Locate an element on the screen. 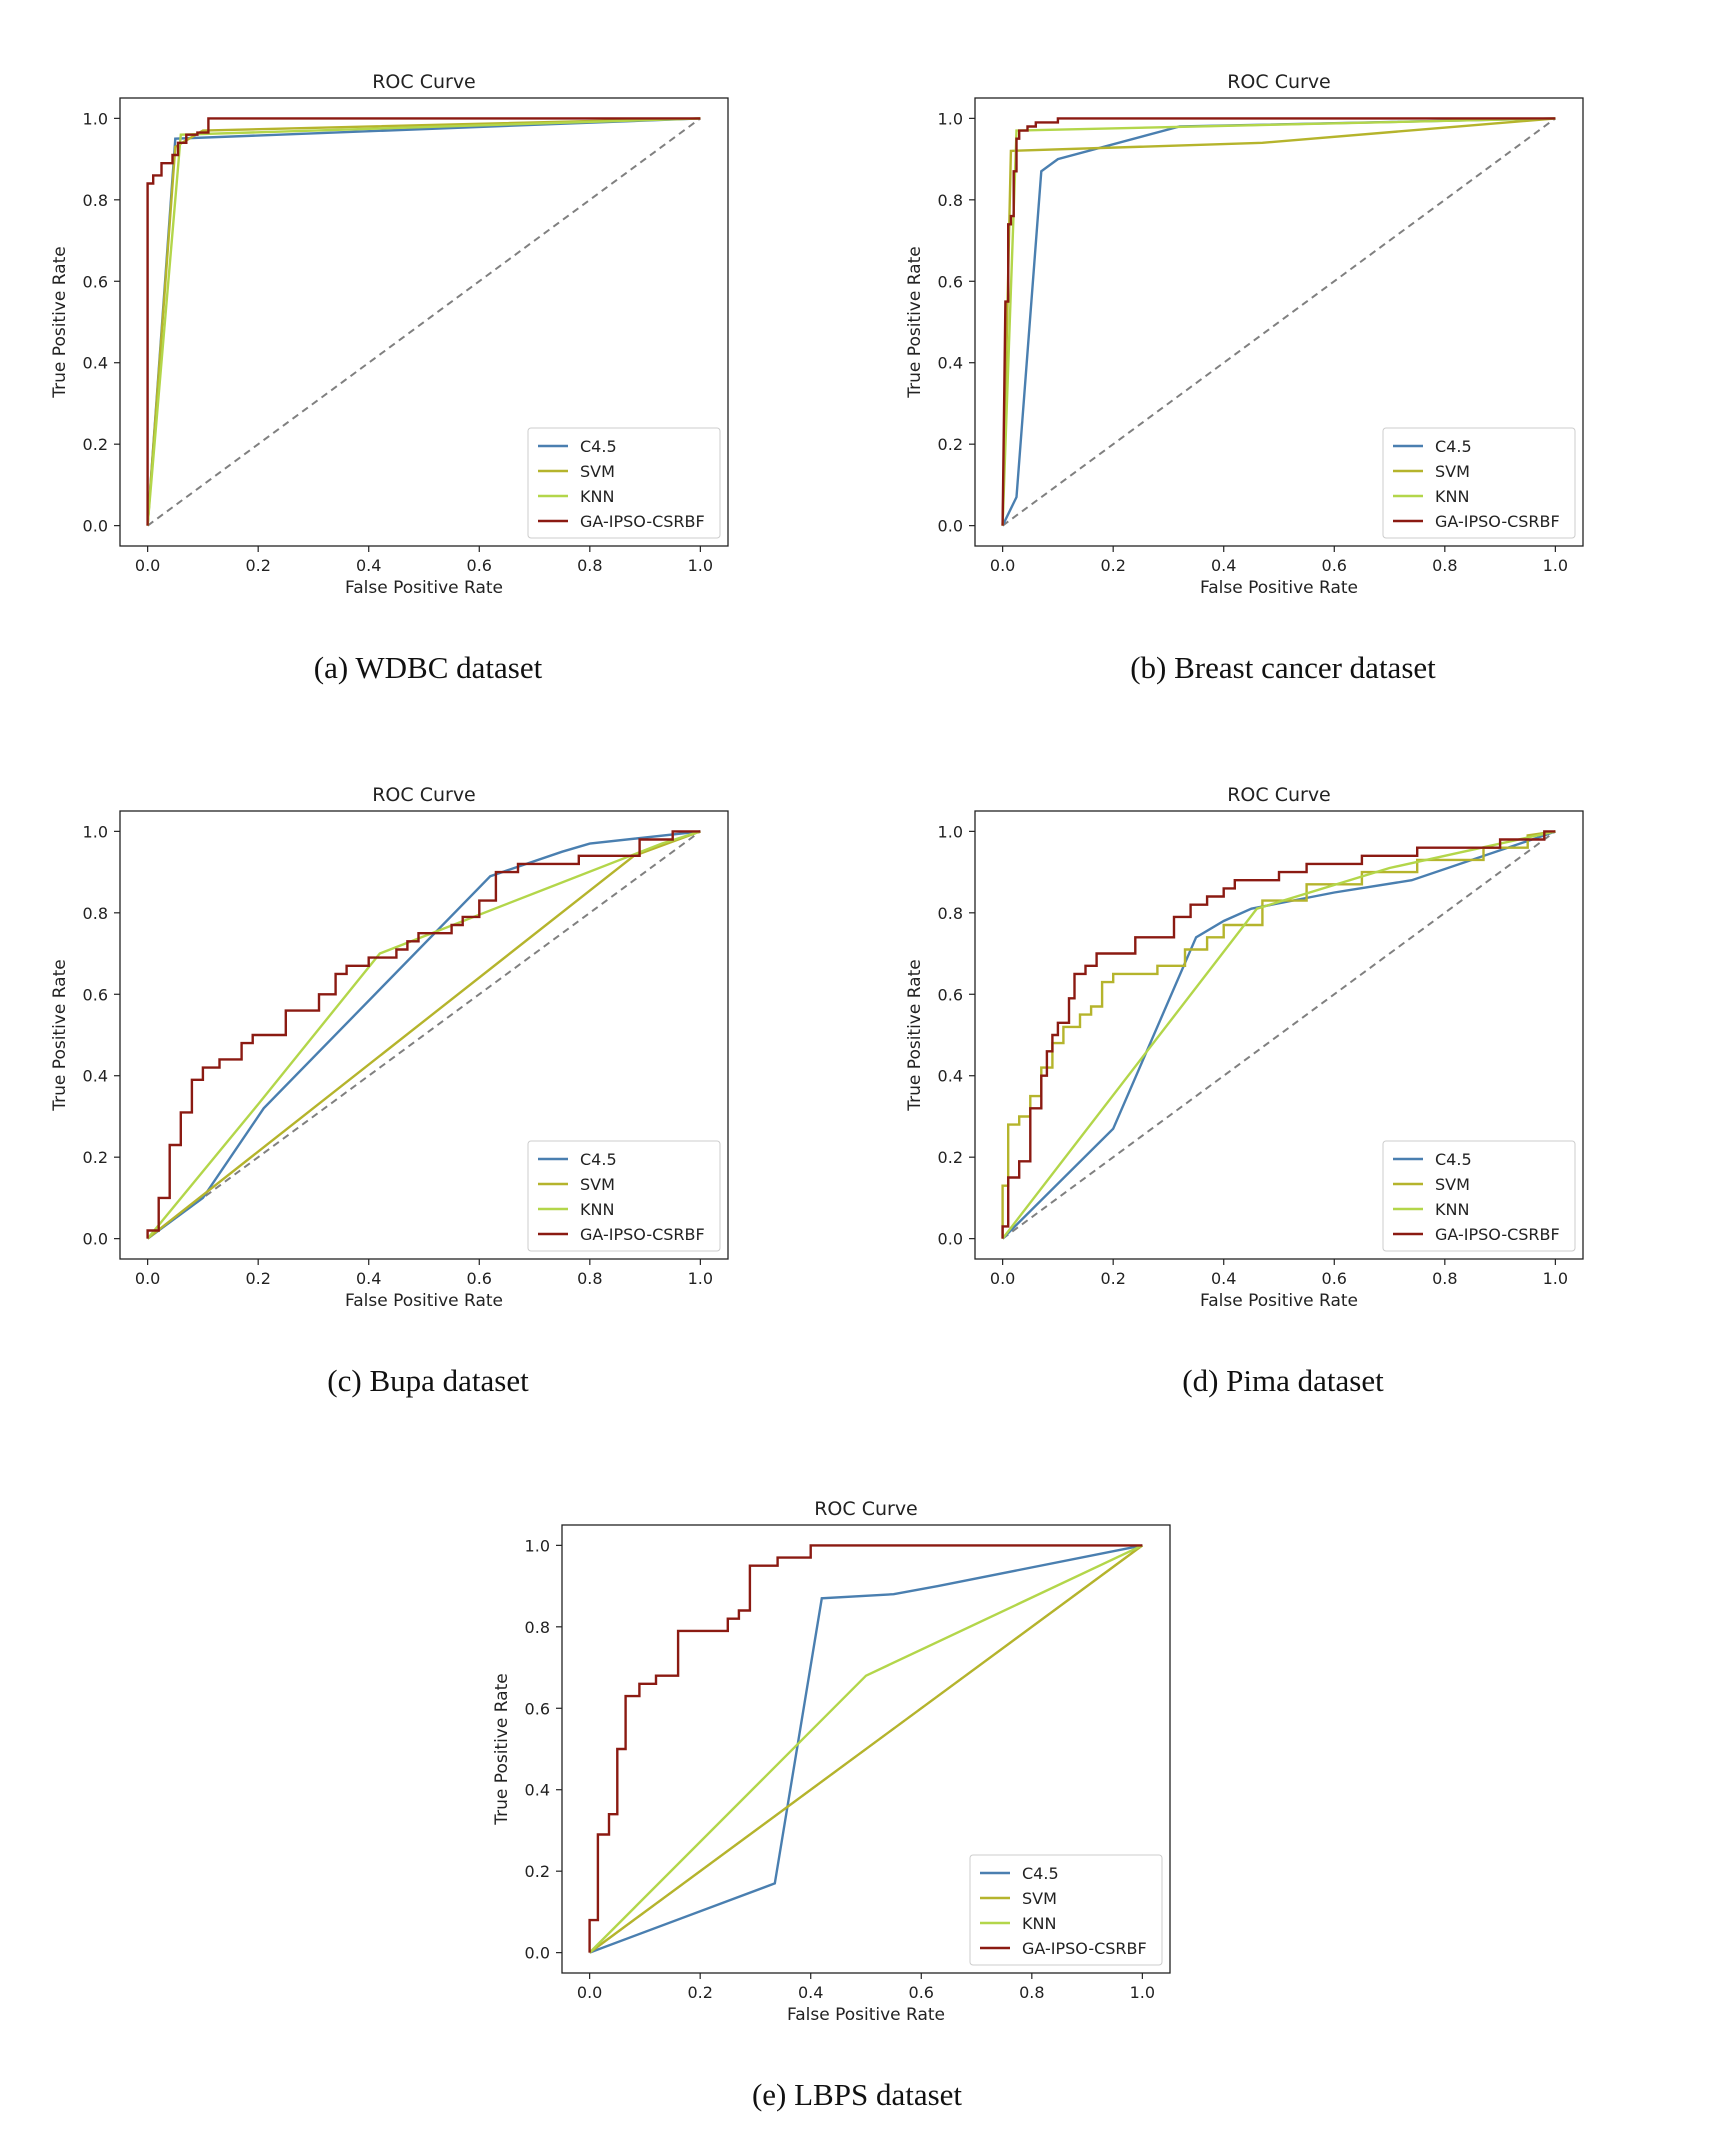 The height and width of the screenshot is (2149, 1732). caption-a: (a) WDBC dataset is located at coordinates (428, 667).